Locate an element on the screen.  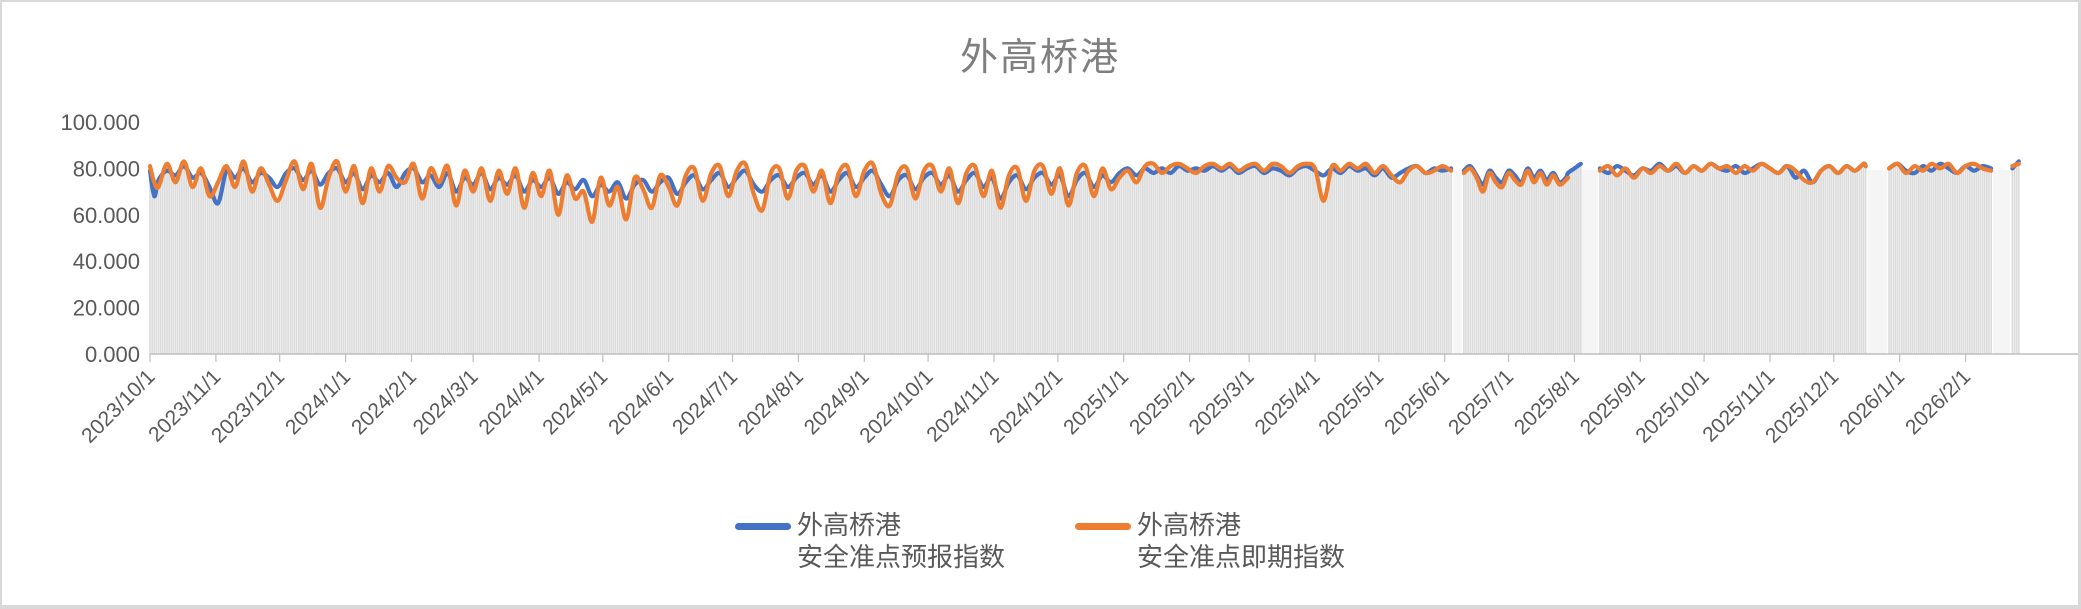
x-tick-label: 2024/6/1 is located at coordinates (641, 402).